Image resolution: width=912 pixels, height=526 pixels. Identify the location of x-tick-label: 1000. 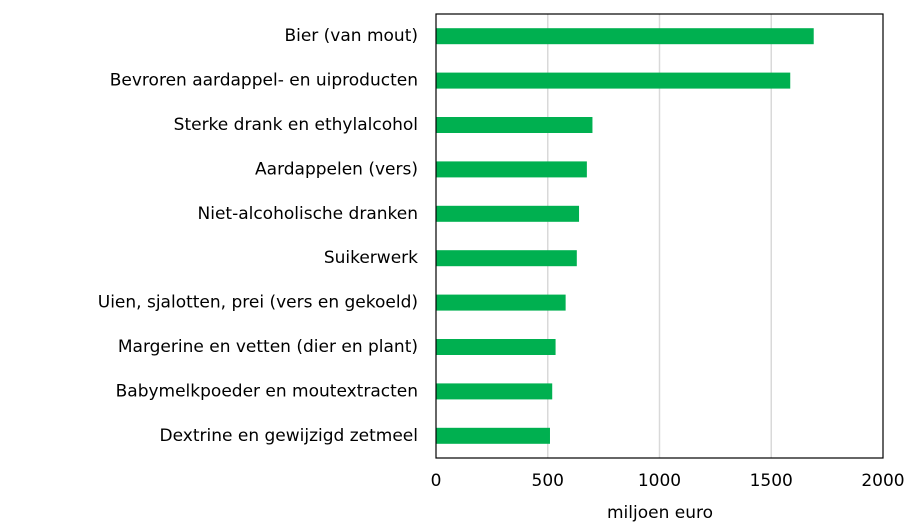
(659, 481).